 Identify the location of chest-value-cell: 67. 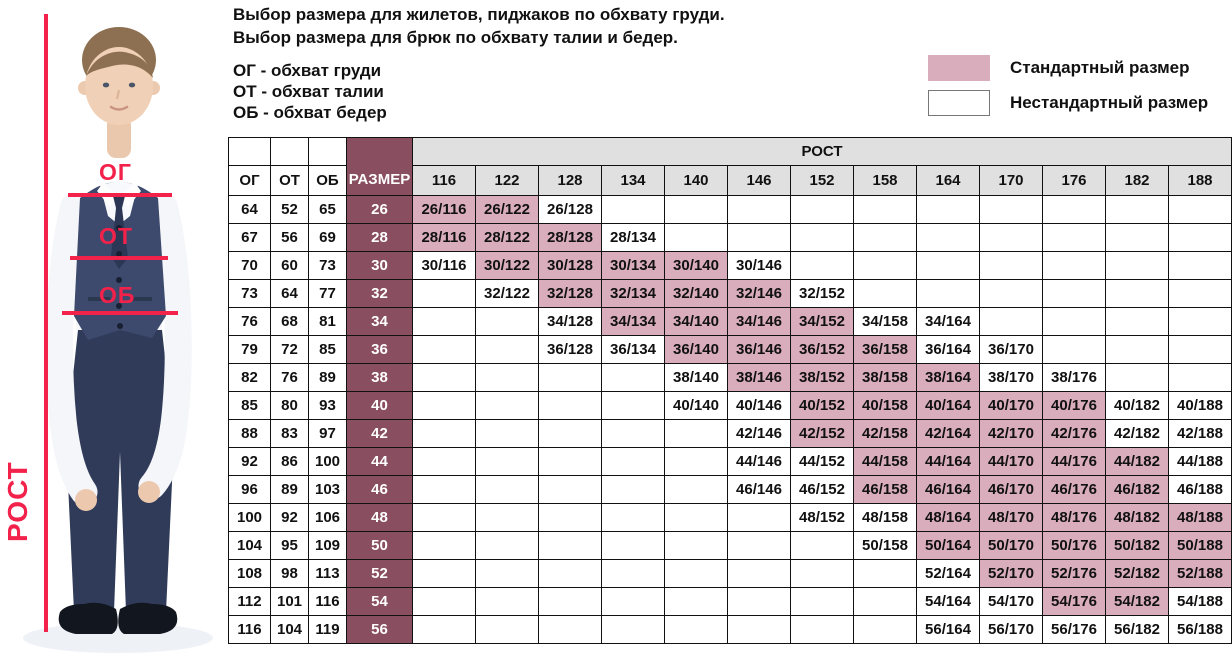
(249, 237).